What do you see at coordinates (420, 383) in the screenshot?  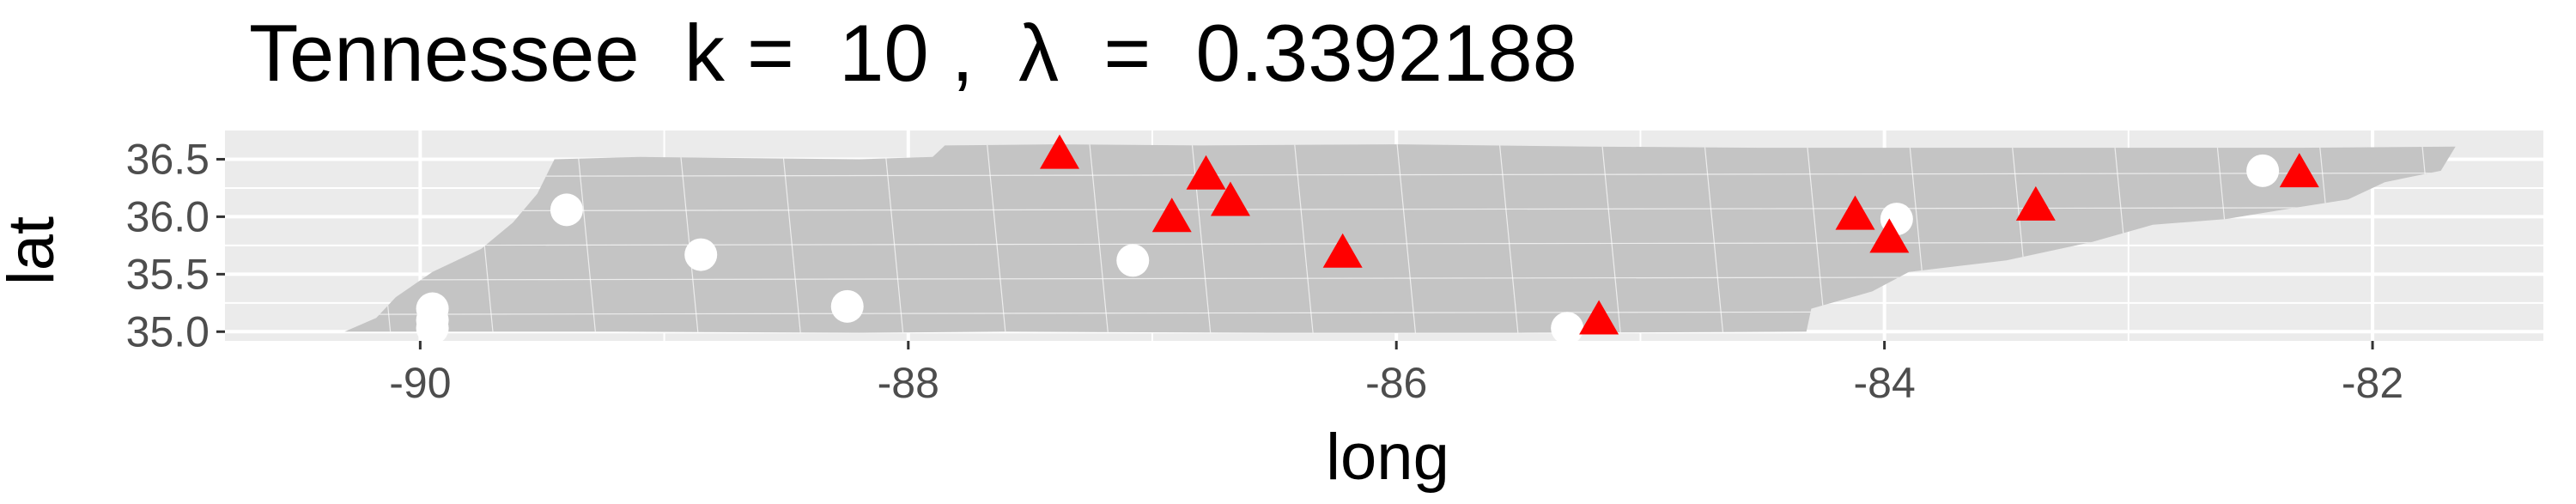 I see `x-tick-label: -90` at bounding box center [420, 383].